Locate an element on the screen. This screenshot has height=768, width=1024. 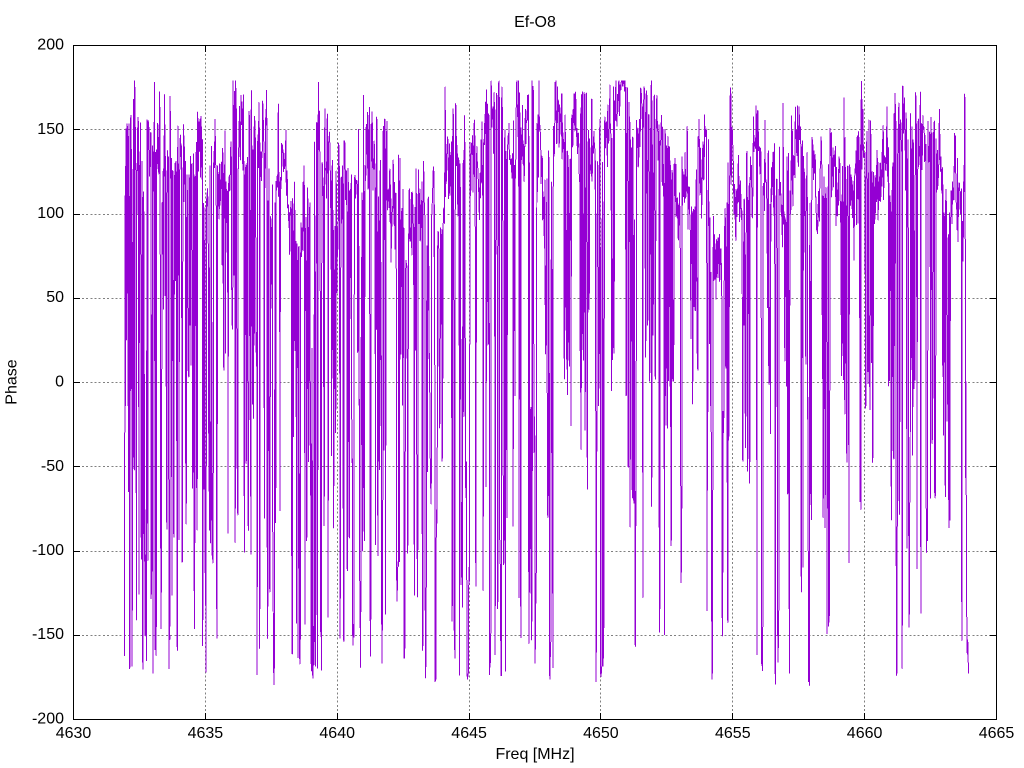
svg-text: 4640 is located at coordinates (337, 733).